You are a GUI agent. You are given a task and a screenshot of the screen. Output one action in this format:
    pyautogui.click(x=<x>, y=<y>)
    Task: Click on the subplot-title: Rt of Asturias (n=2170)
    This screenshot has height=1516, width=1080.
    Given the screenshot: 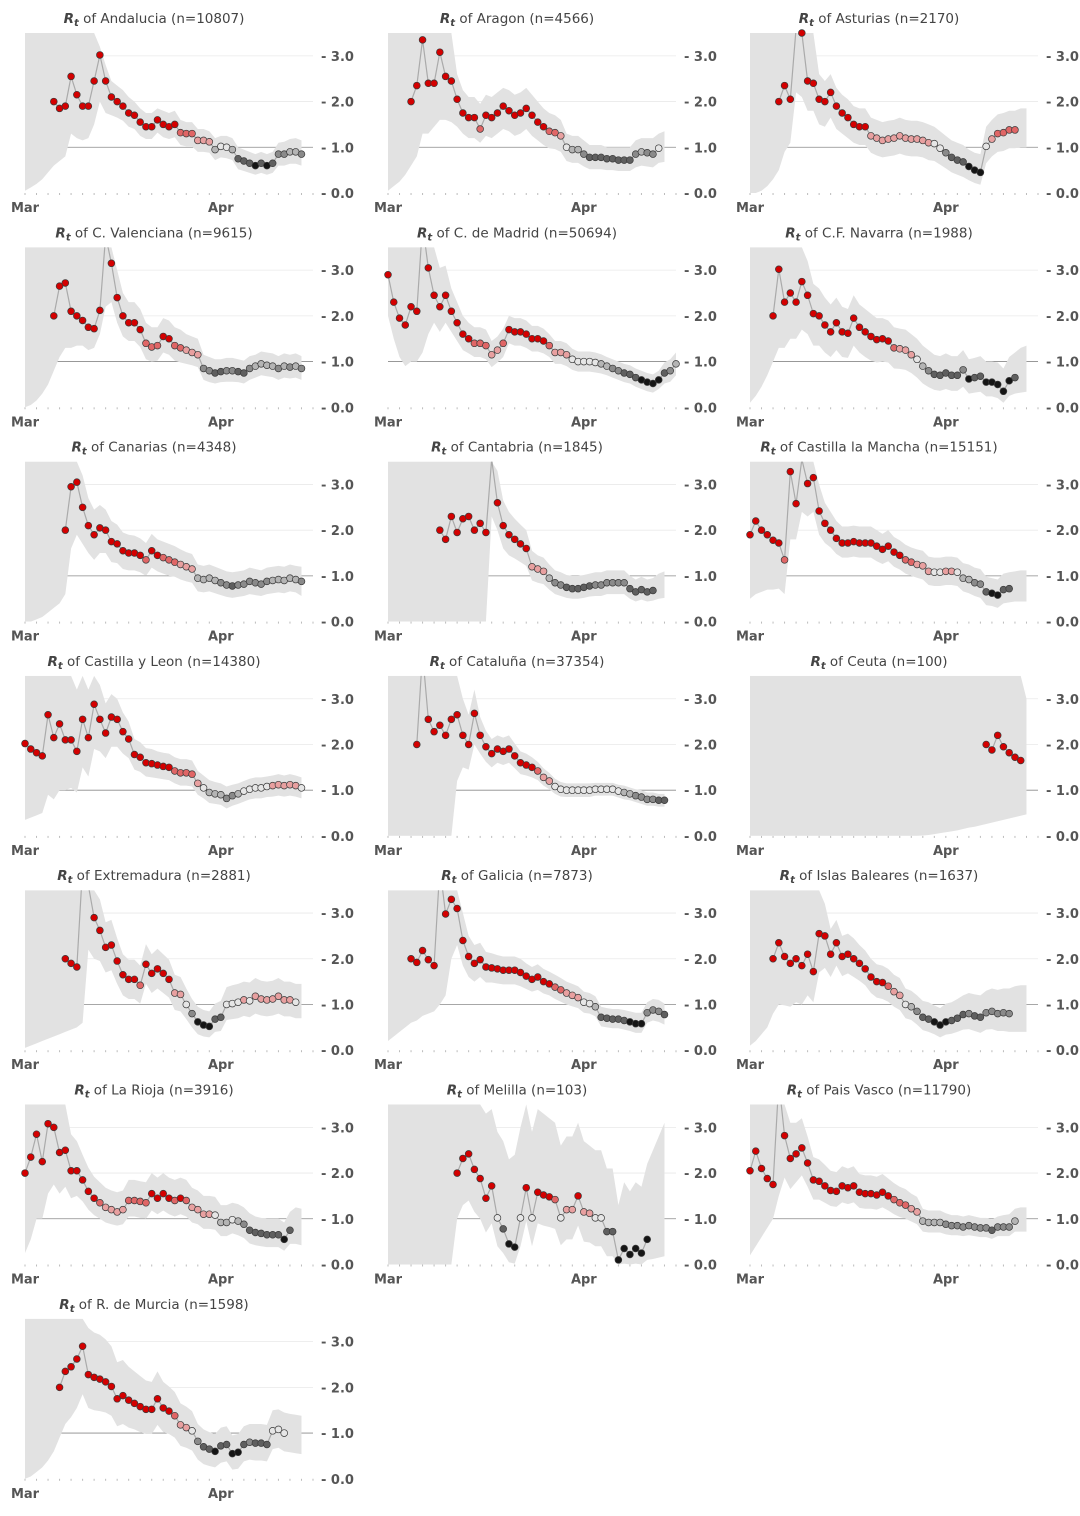 What is the action you would take?
    pyautogui.click(x=879, y=20)
    